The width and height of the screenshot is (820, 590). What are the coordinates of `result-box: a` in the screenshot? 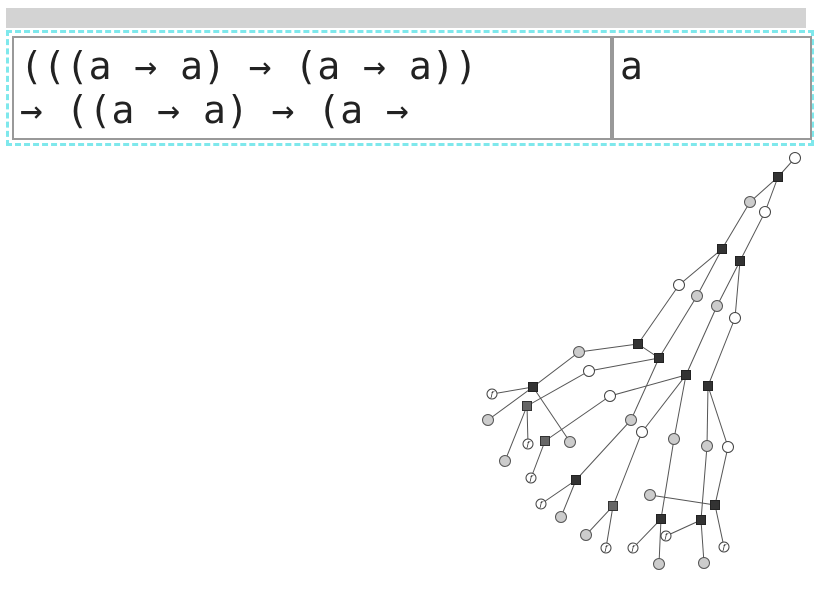 It's located at (712, 88).